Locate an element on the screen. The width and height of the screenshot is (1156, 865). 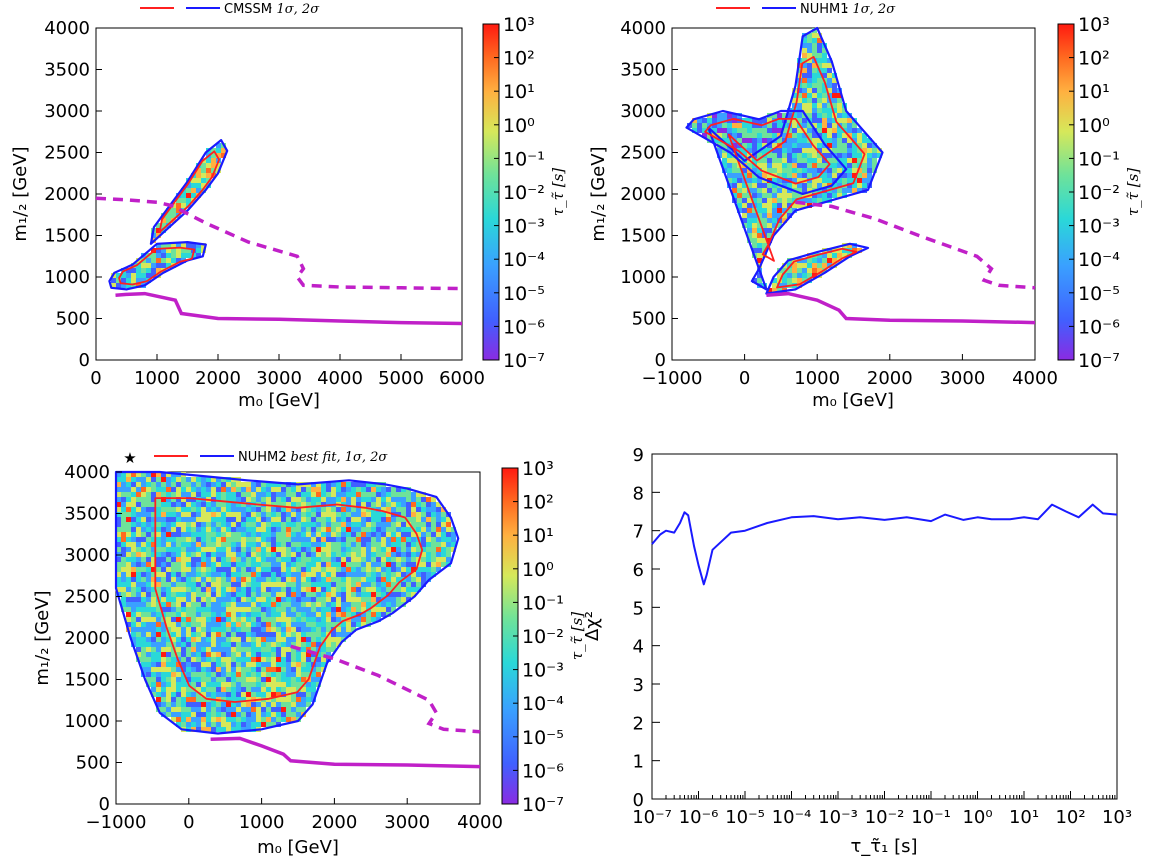
x-tick-label: 1000 is located at coordinates (817, 378).